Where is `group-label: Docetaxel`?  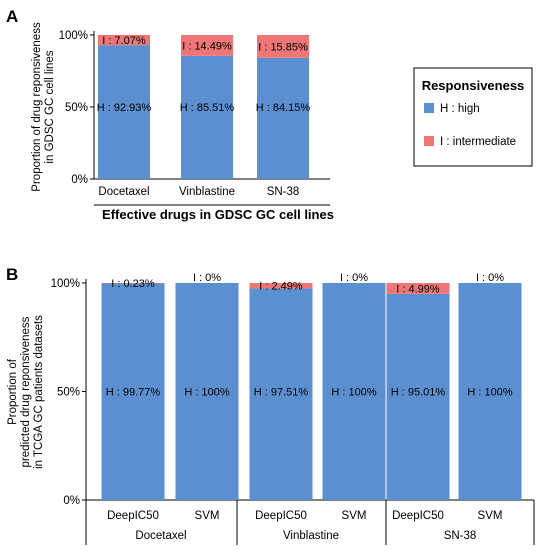 group-label: Docetaxel is located at coordinates (160, 536).